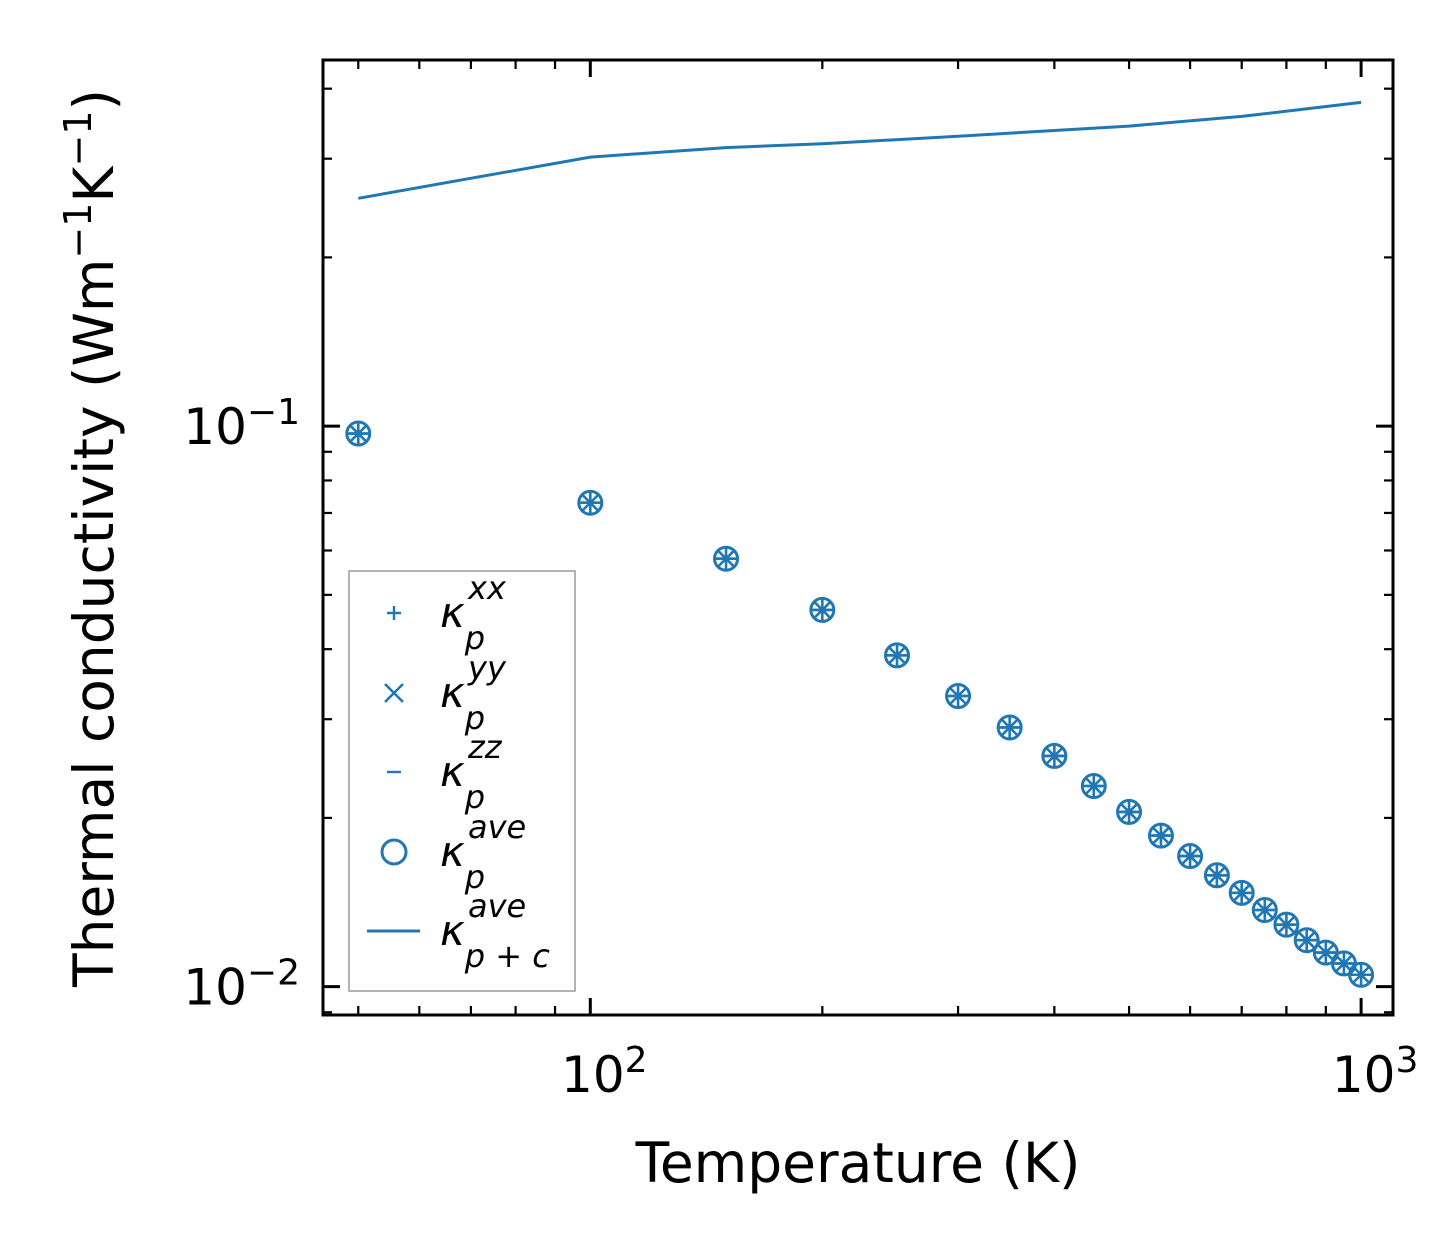  Describe the element at coordinates (1375, 1072) in the screenshot. I see `x-tick-label: 103` at that location.